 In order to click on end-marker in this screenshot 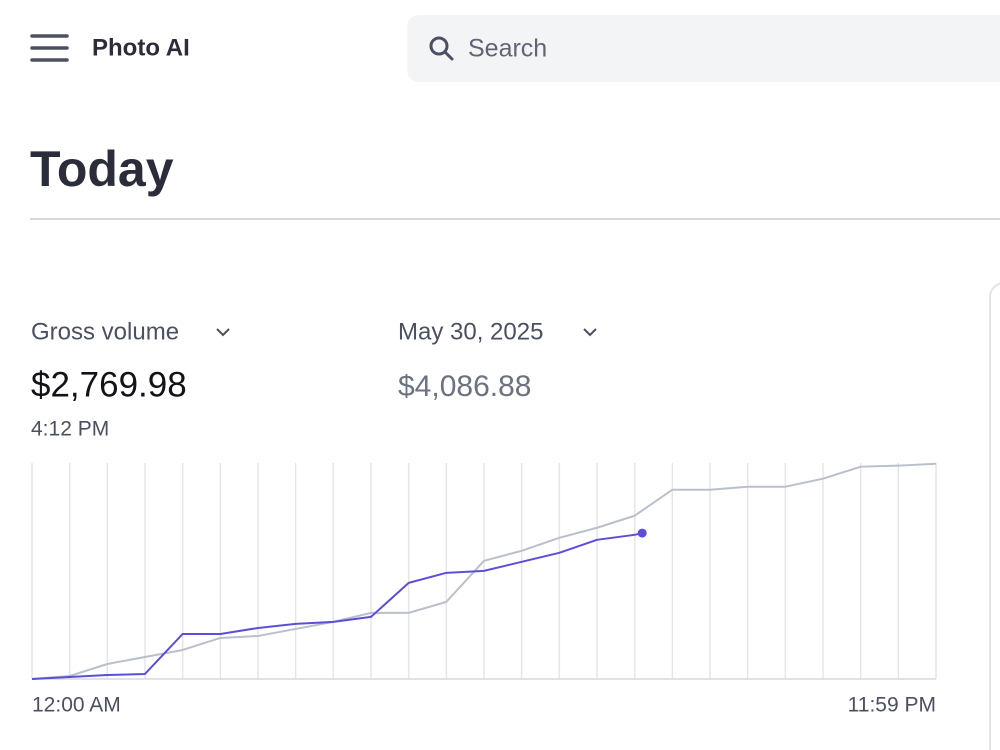, I will do `click(642, 533)`.